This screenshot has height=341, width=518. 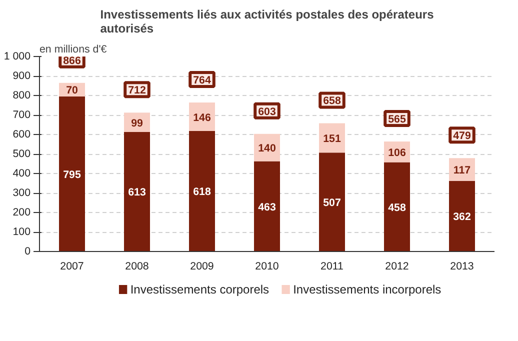 What do you see at coordinates (267, 148) in the screenshot?
I see `data-label: 140` at bounding box center [267, 148].